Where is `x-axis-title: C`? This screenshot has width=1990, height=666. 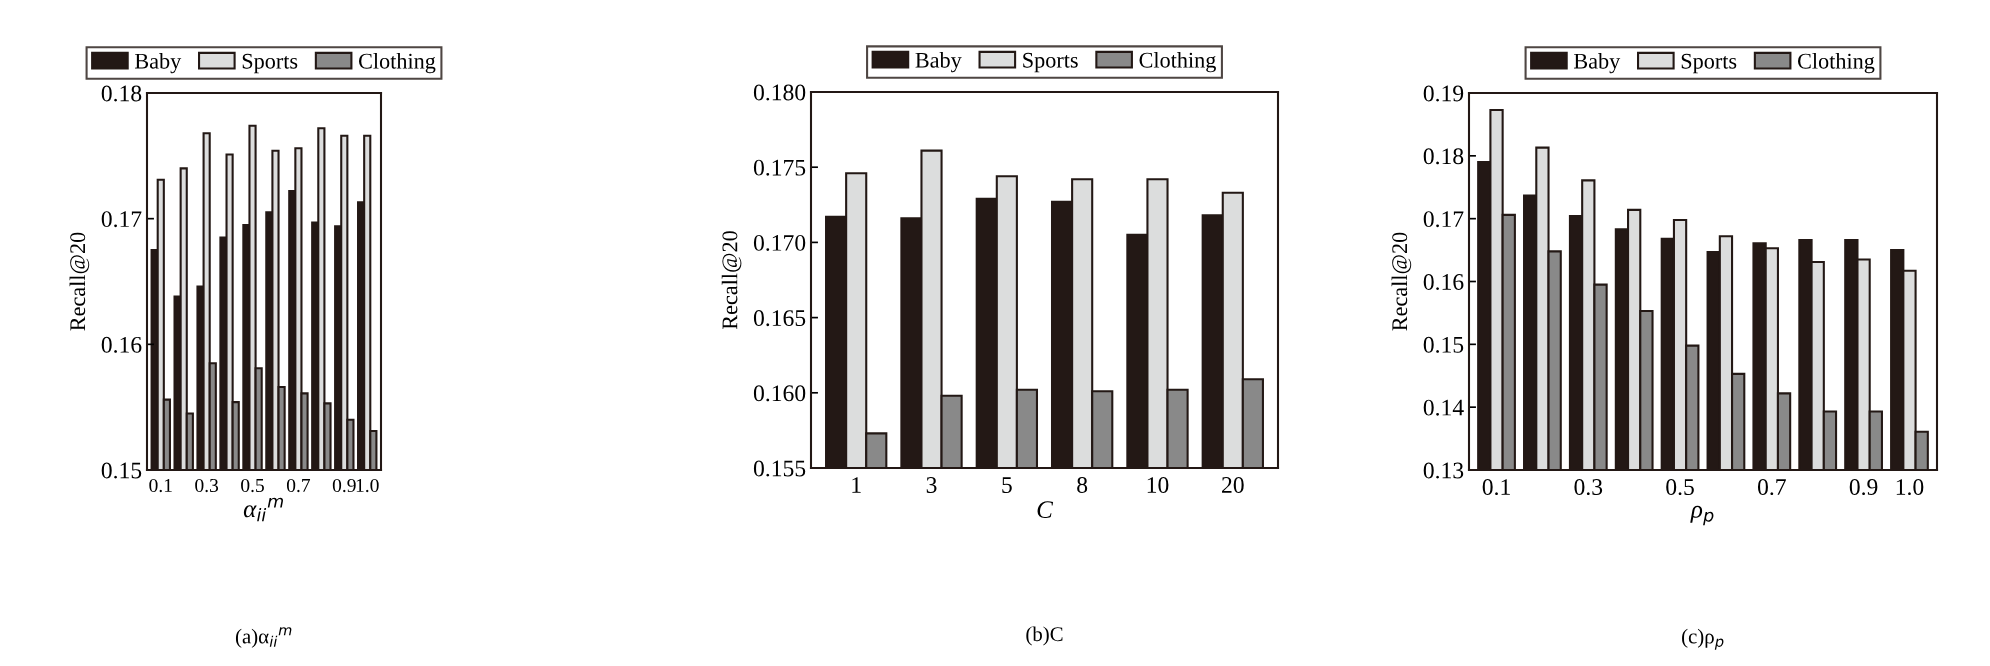 x-axis-title: C is located at coordinates (1045, 510).